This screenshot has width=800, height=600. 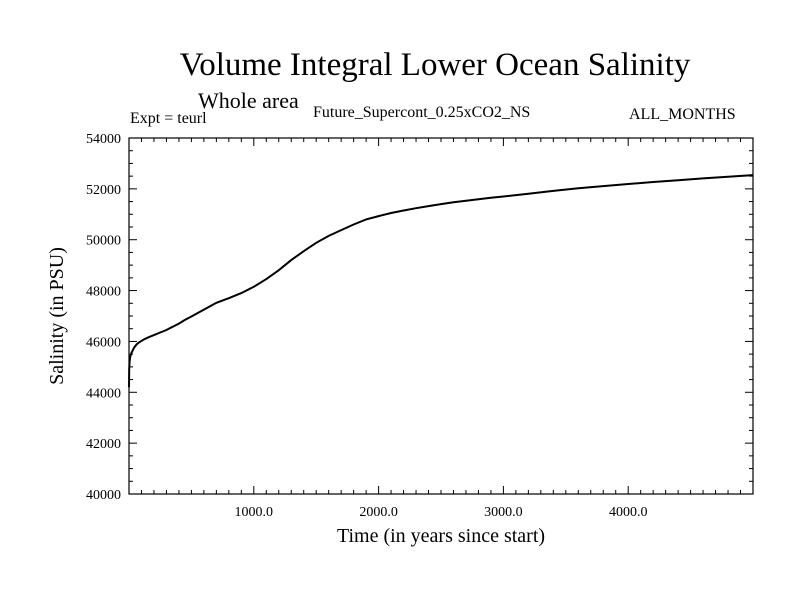 What do you see at coordinates (103, 342) in the screenshot?
I see `y-tick-label: 46000` at bounding box center [103, 342].